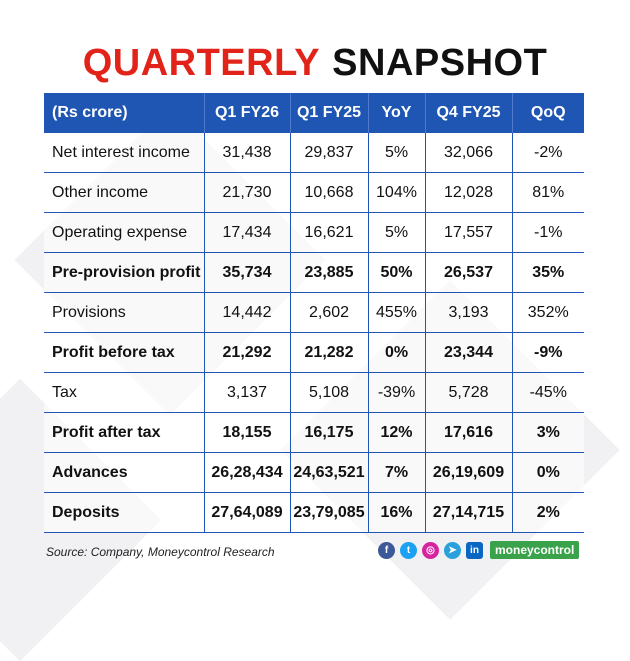  I want to click on linkedin-icon: in, so click(474, 550).